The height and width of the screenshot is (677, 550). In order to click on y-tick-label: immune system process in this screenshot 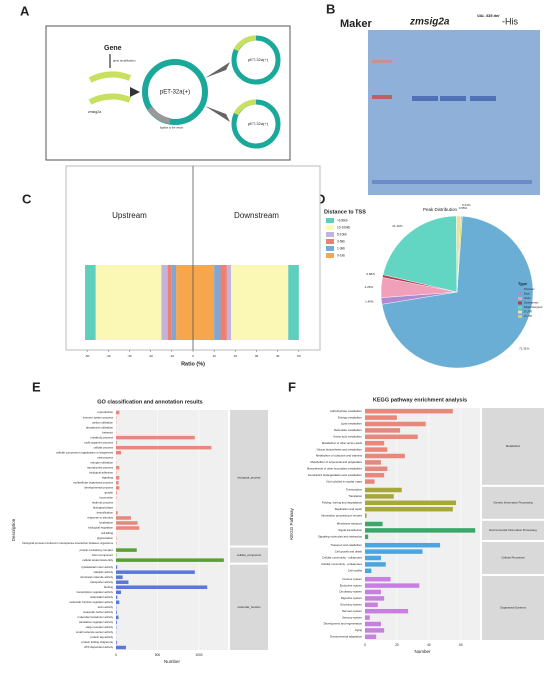, I will do `click(98, 417)`.